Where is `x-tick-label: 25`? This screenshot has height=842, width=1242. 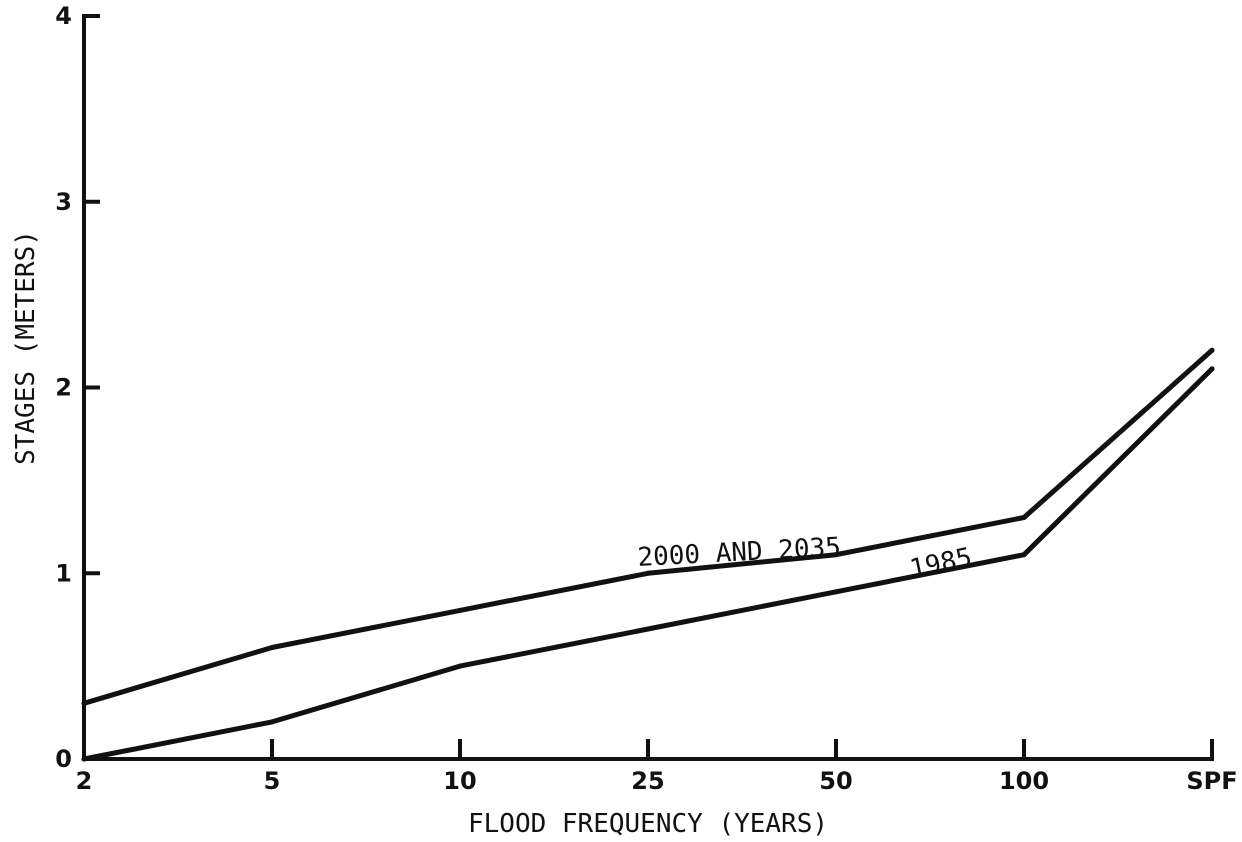
x-tick-label: 25 is located at coordinates (647, 781).